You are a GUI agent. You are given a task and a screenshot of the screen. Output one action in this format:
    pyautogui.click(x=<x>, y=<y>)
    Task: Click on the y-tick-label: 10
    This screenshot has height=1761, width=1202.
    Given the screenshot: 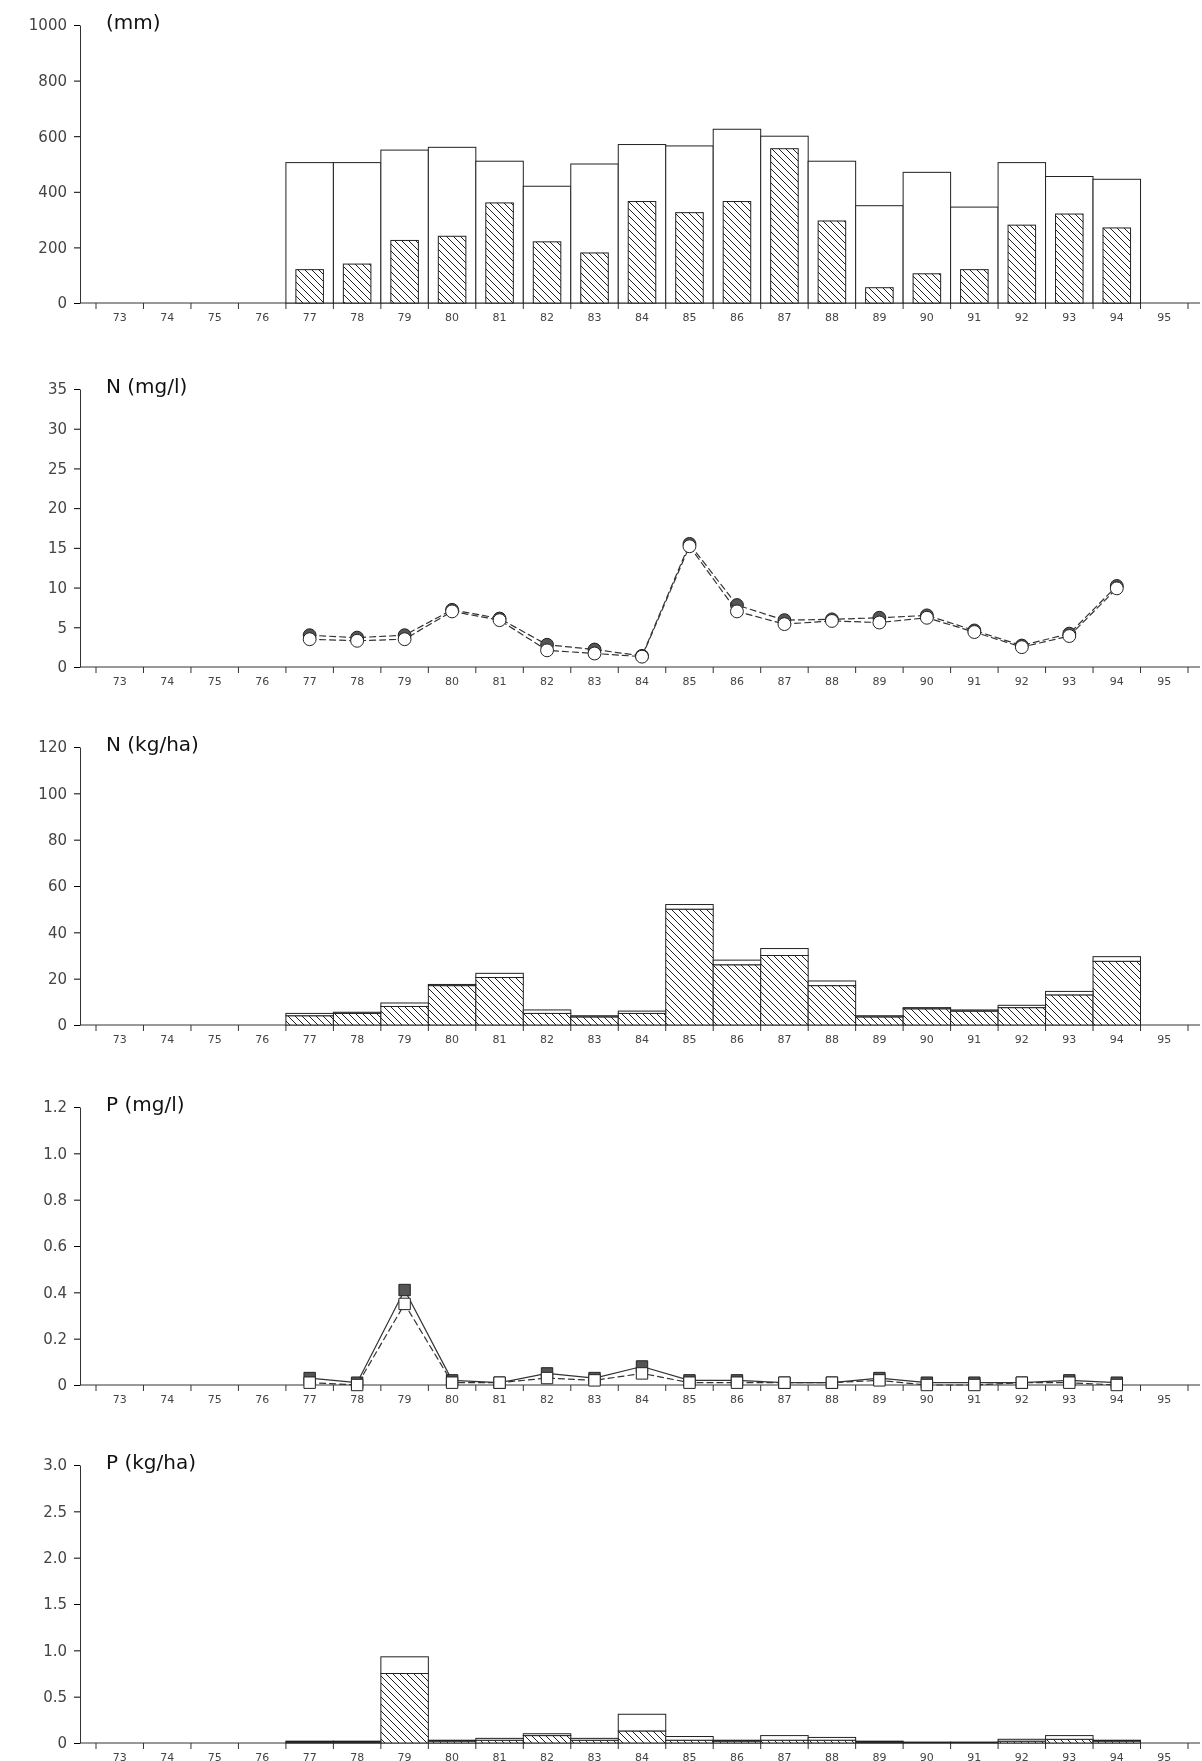 What is the action you would take?
    pyautogui.click(x=57, y=587)
    